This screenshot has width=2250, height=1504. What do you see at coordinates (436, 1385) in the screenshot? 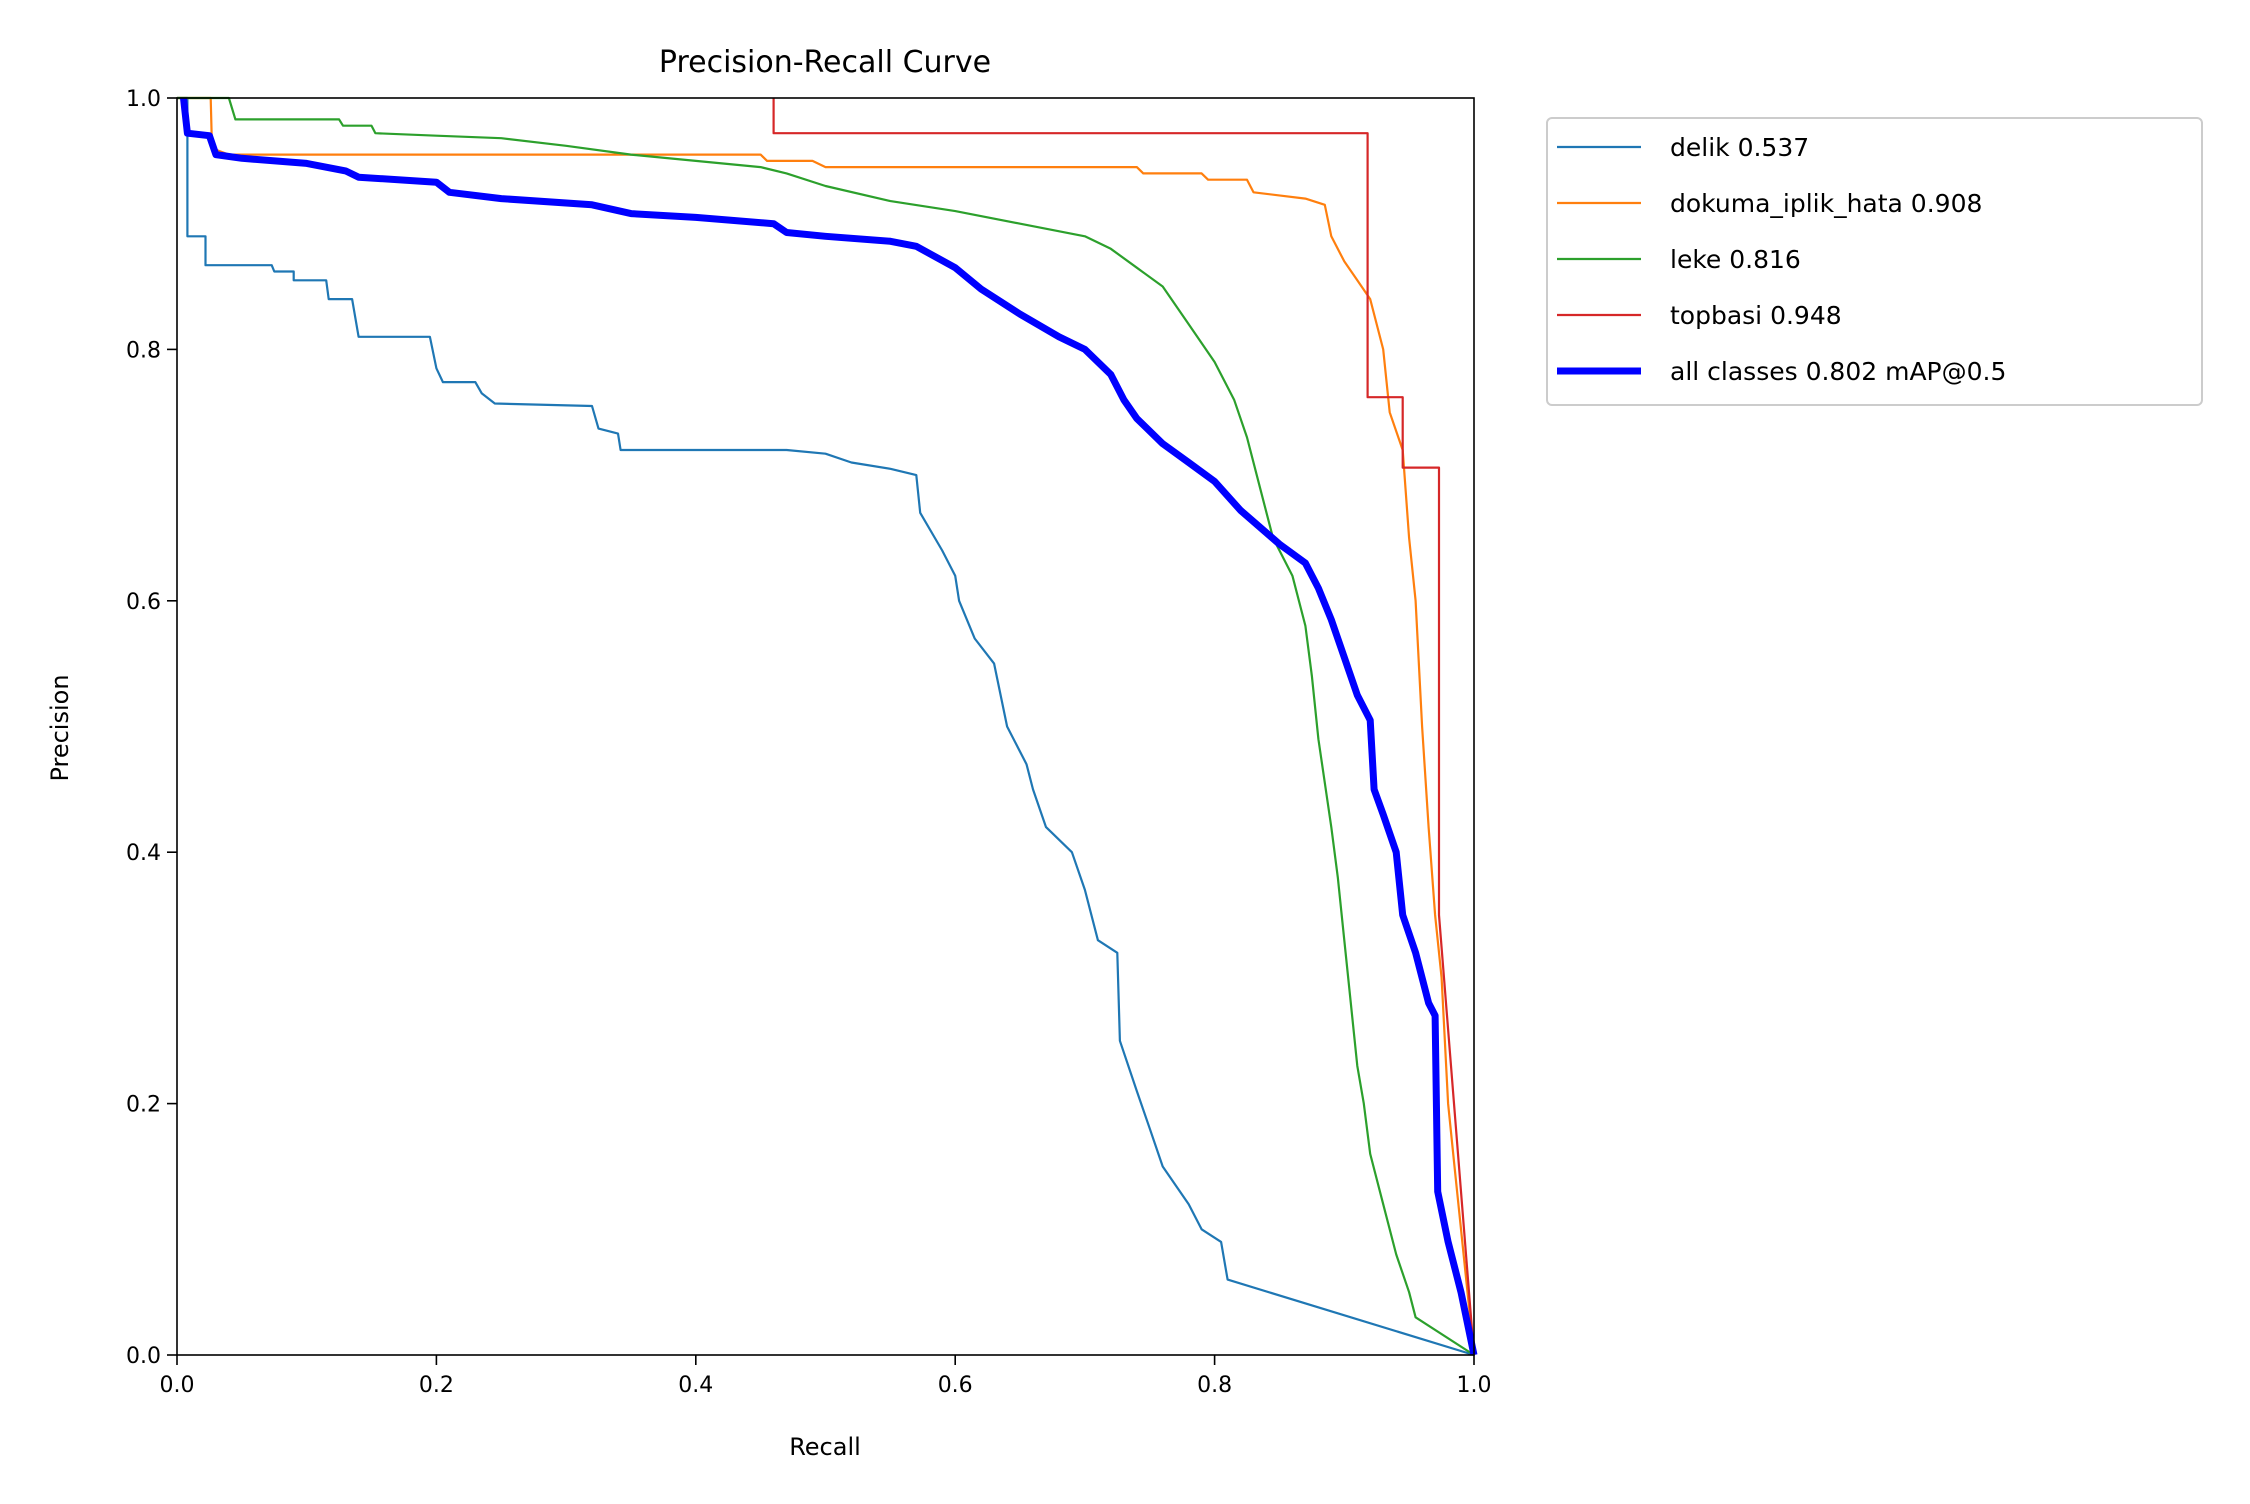
I see `x-tick-label: 0.2` at bounding box center [436, 1385].